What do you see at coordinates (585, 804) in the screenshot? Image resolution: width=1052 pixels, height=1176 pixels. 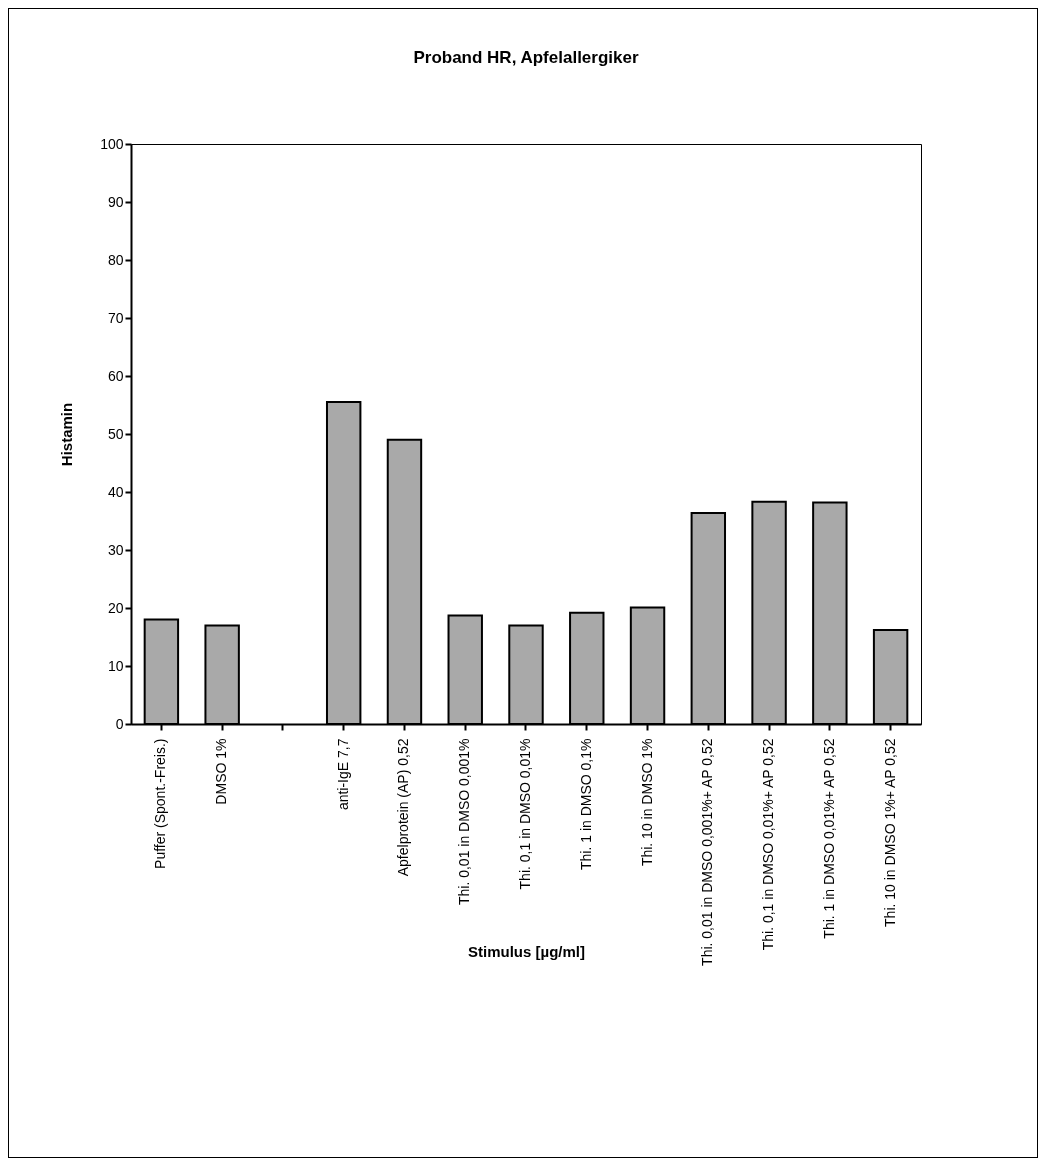 I see `x-tick-label: Thi. 1 in DMSO 0,1%` at bounding box center [585, 804].